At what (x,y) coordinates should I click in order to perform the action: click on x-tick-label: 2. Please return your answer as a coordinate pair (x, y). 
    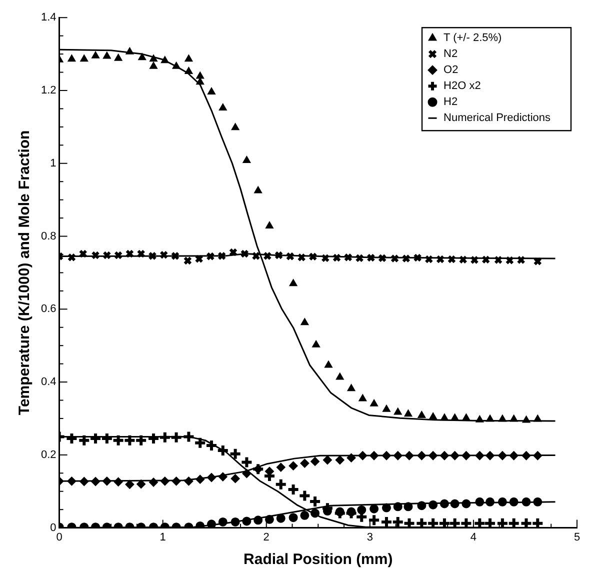
    Looking at the image, I should click on (266, 537).